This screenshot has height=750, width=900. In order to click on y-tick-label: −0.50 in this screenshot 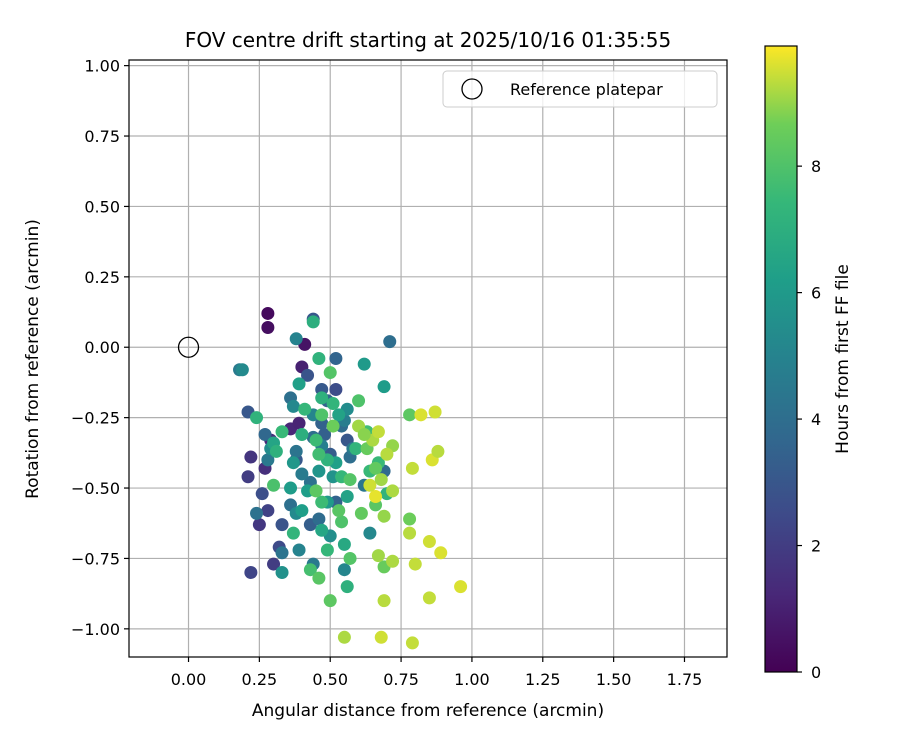, I will do `click(95, 488)`.